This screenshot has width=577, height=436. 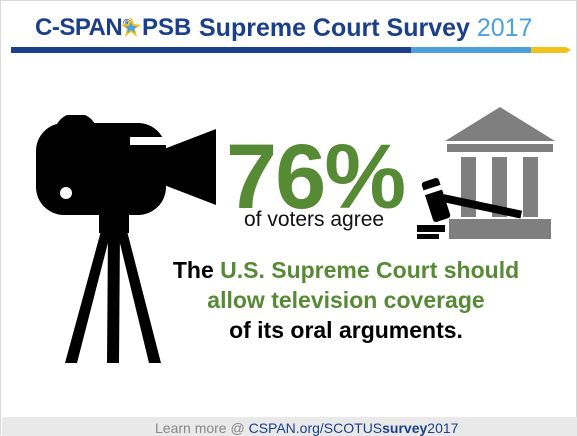 What do you see at coordinates (79, 27) in the screenshot?
I see `cspan-logo-text: C-SPAN` at bounding box center [79, 27].